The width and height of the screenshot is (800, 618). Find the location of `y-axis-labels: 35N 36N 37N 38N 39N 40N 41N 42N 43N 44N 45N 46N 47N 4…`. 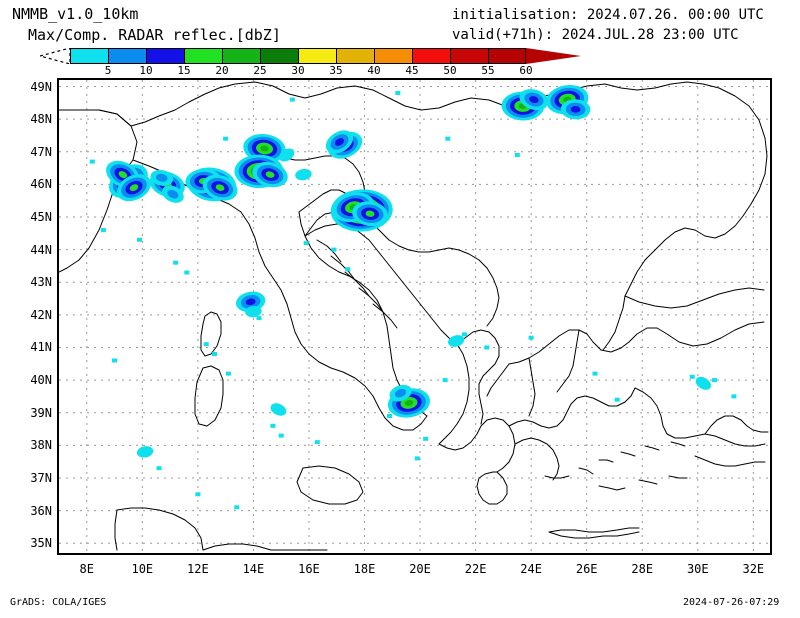

y-axis-labels: 35N 36N 37N 38N 39N 40N 41N 42N 43N 44N 45N 46N 47N 4… is located at coordinates (30, 316).